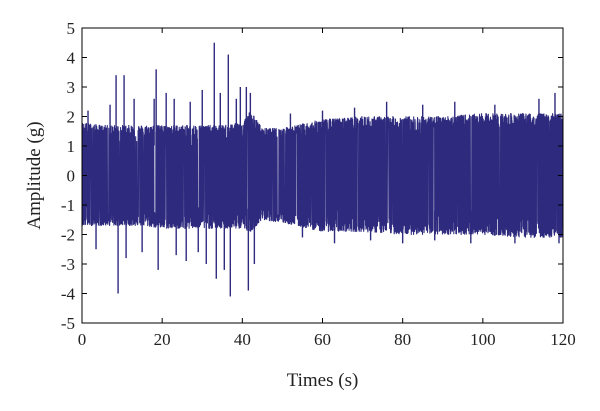  Describe the element at coordinates (71, 87) in the screenshot. I see `y-tick-label: 3` at that location.